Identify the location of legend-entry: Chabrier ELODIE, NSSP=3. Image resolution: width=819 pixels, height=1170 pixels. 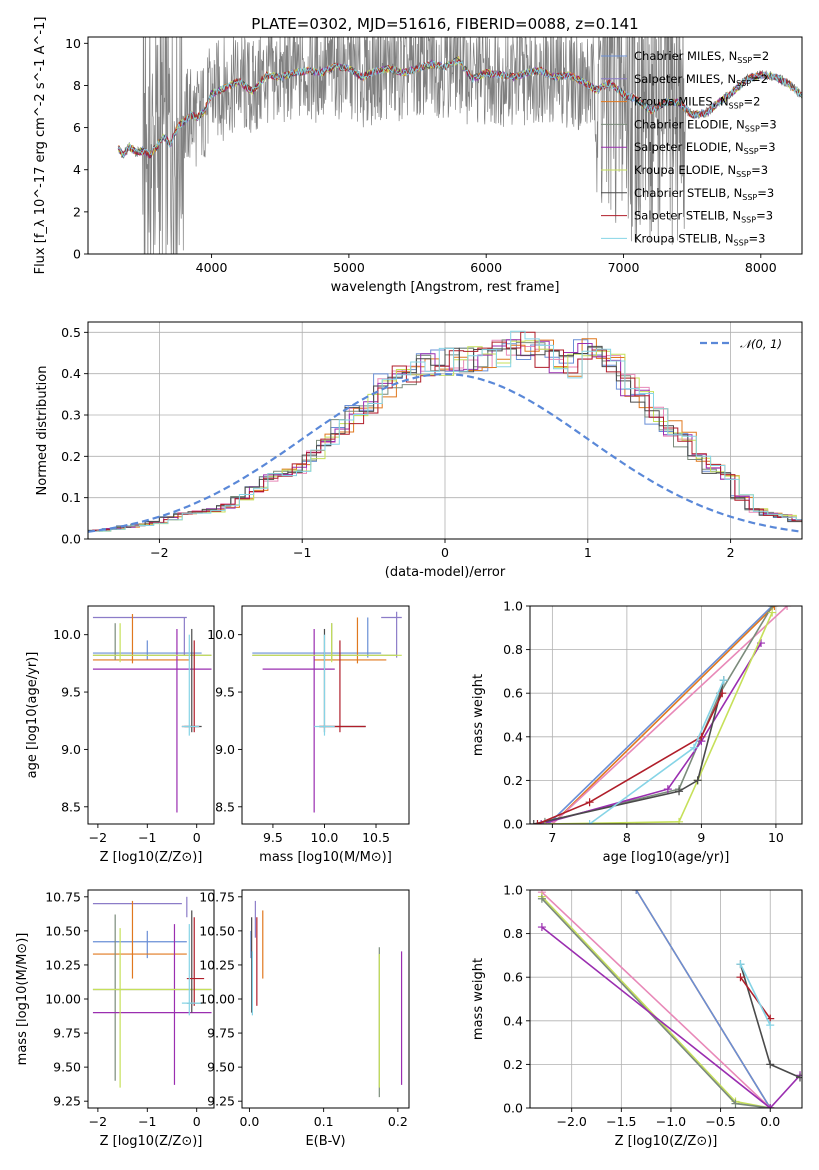
(705, 125).